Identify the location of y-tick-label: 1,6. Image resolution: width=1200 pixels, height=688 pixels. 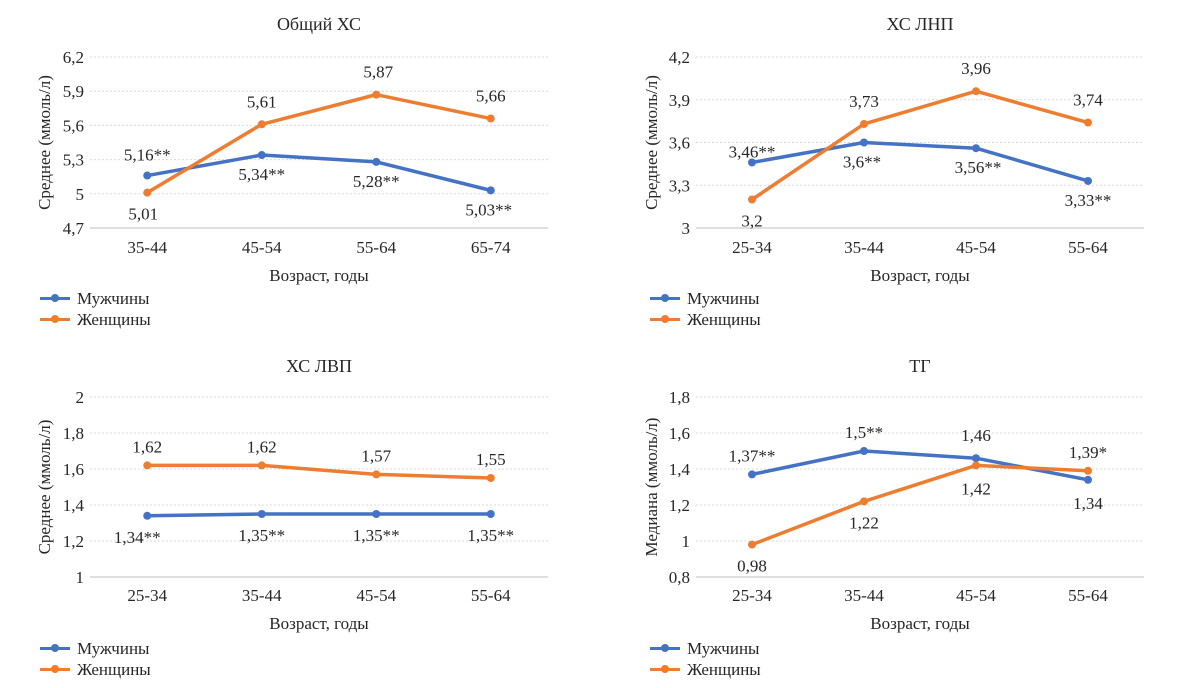
(679, 433).